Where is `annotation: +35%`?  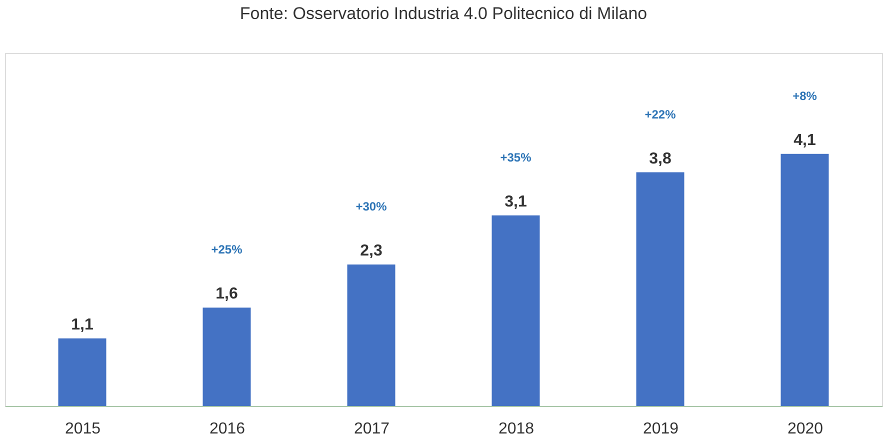
annotation: +35% is located at coordinates (516, 157).